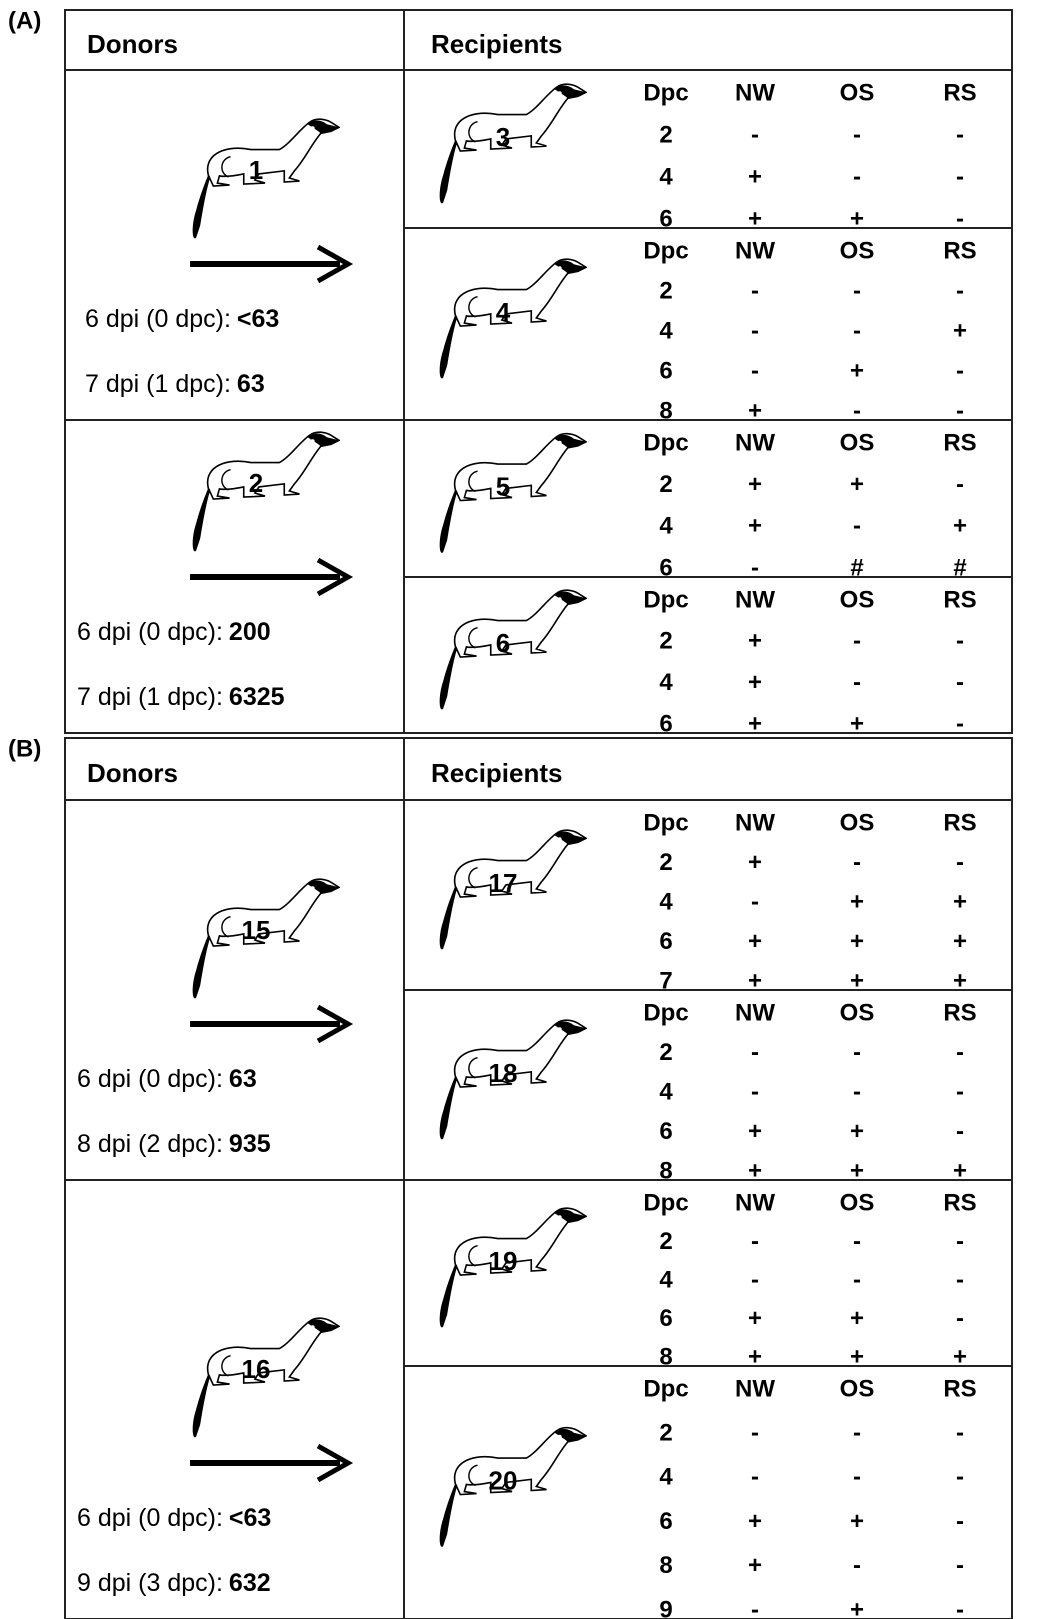 The image size is (1048, 1619). What do you see at coordinates (503, 1261) in the screenshot?
I see `recipient-id: 19` at bounding box center [503, 1261].